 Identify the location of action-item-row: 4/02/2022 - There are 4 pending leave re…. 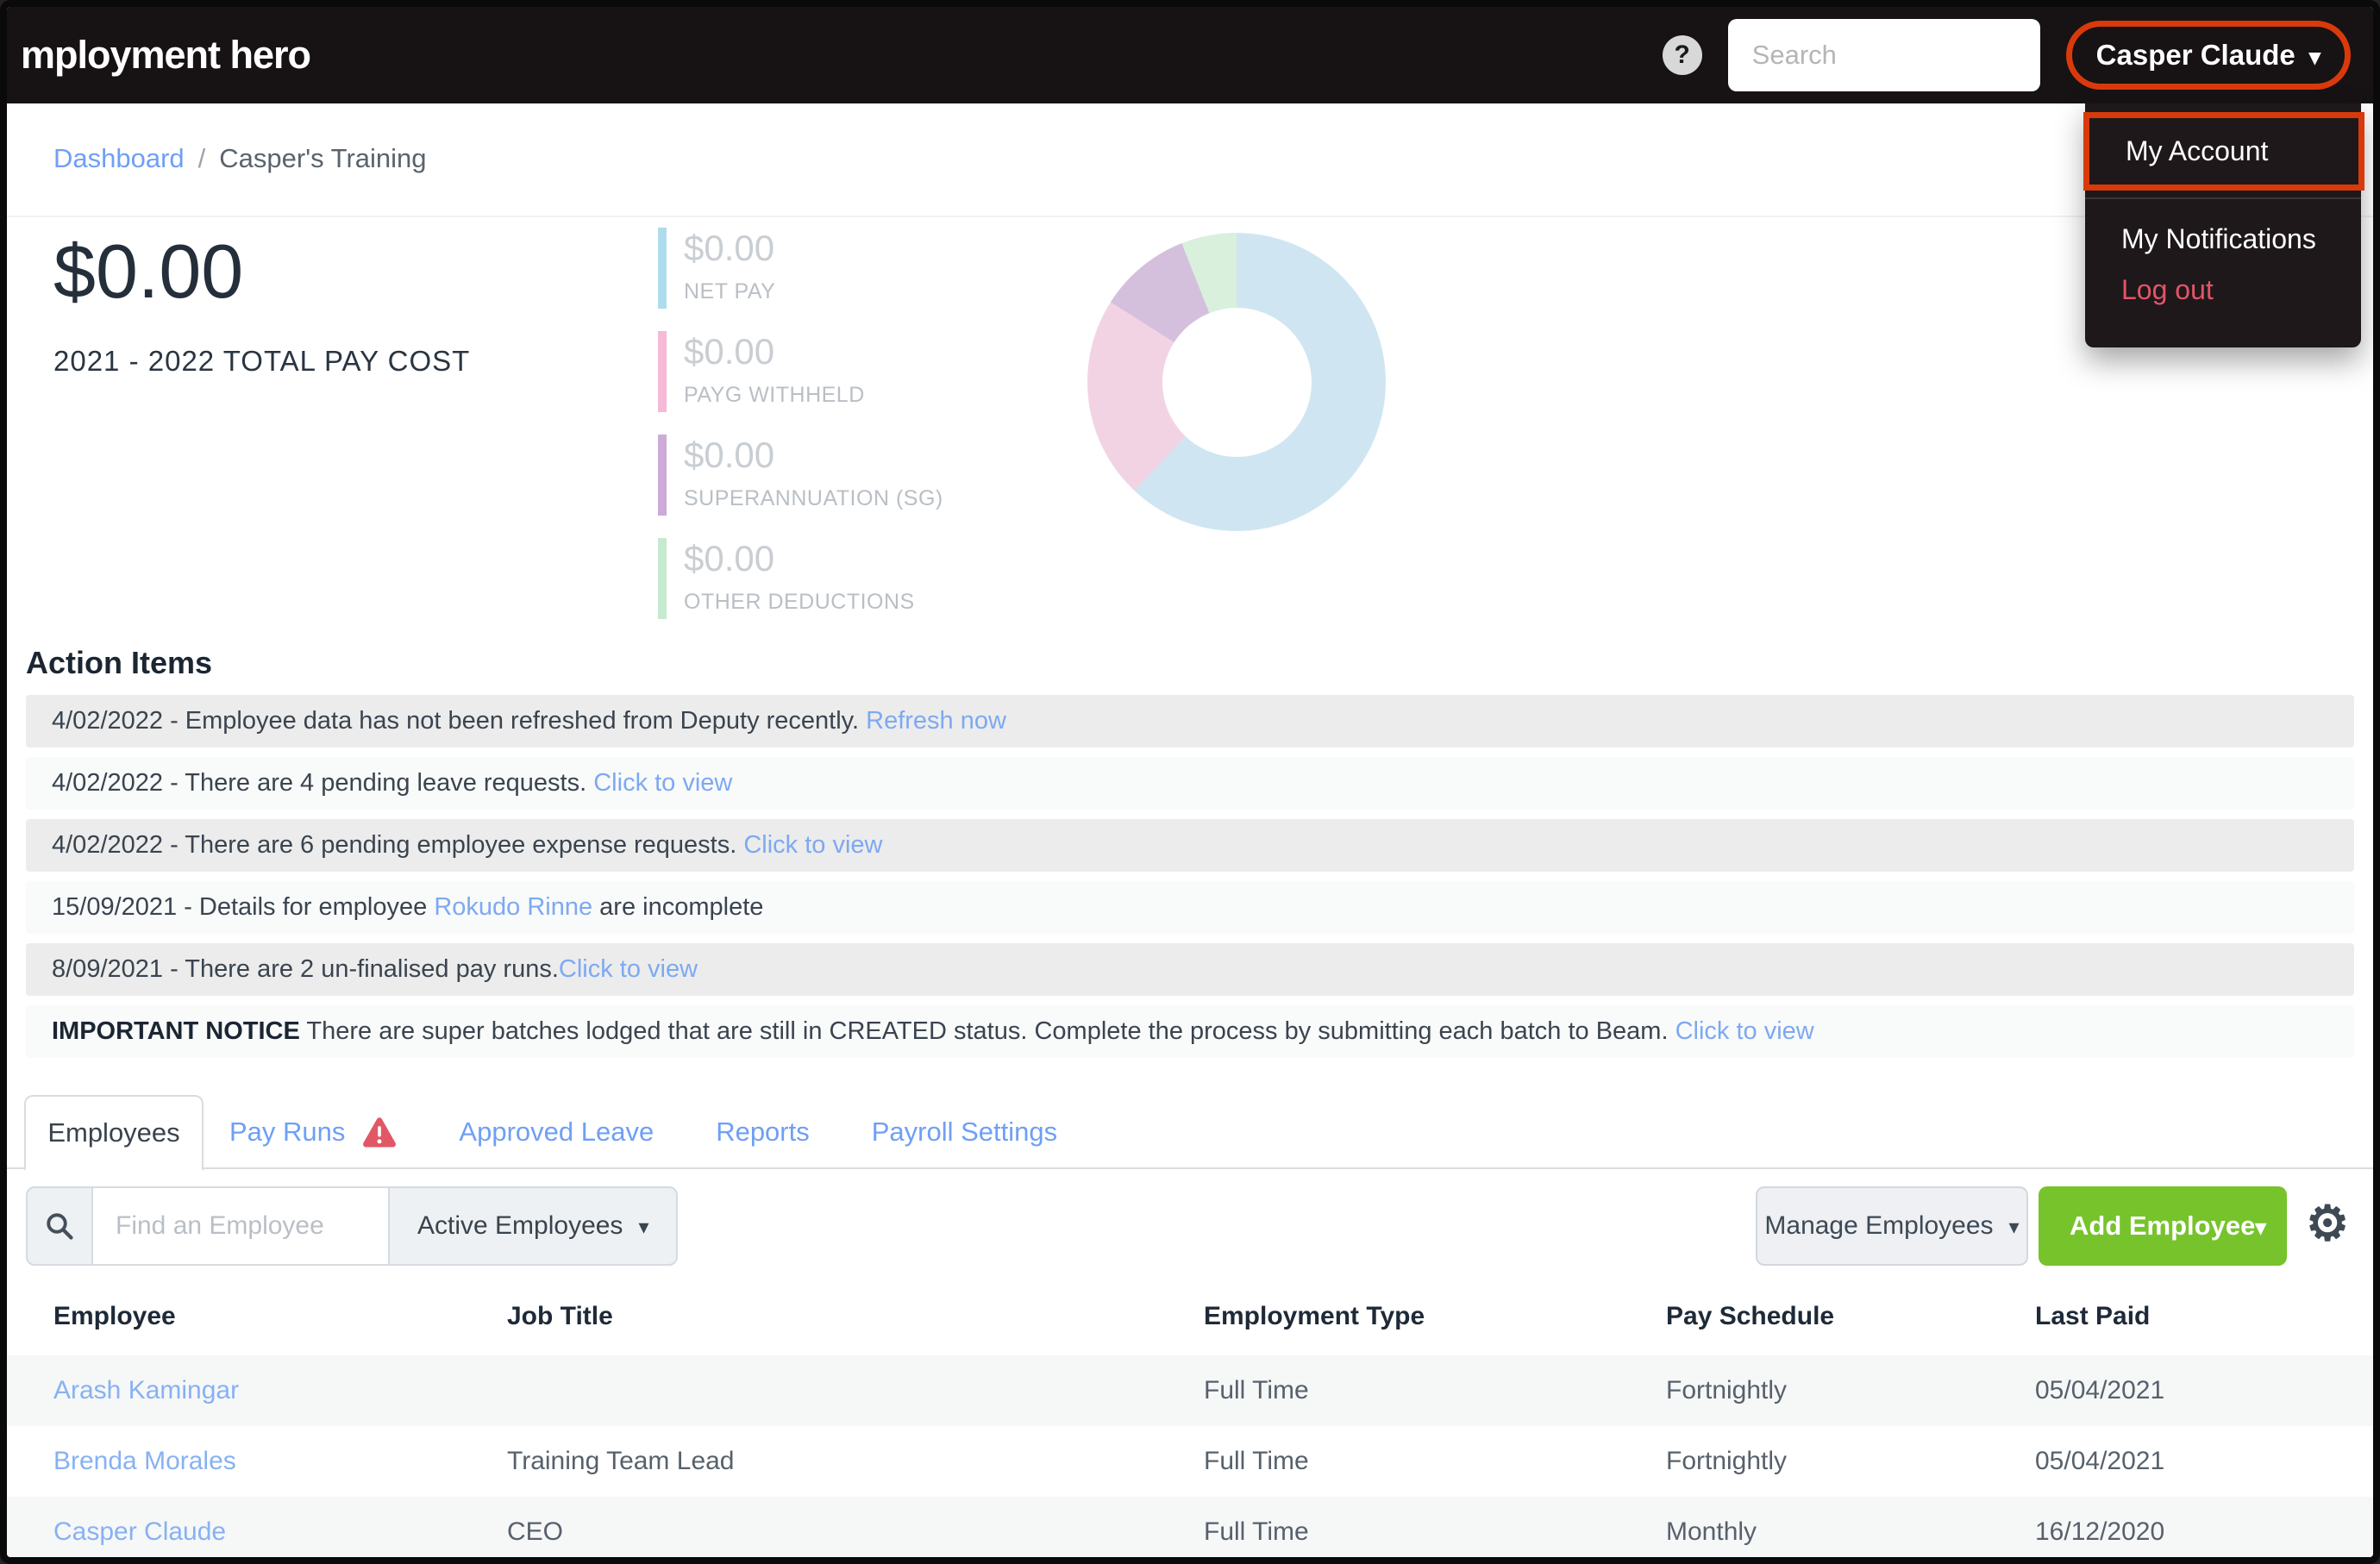
(1190, 783).